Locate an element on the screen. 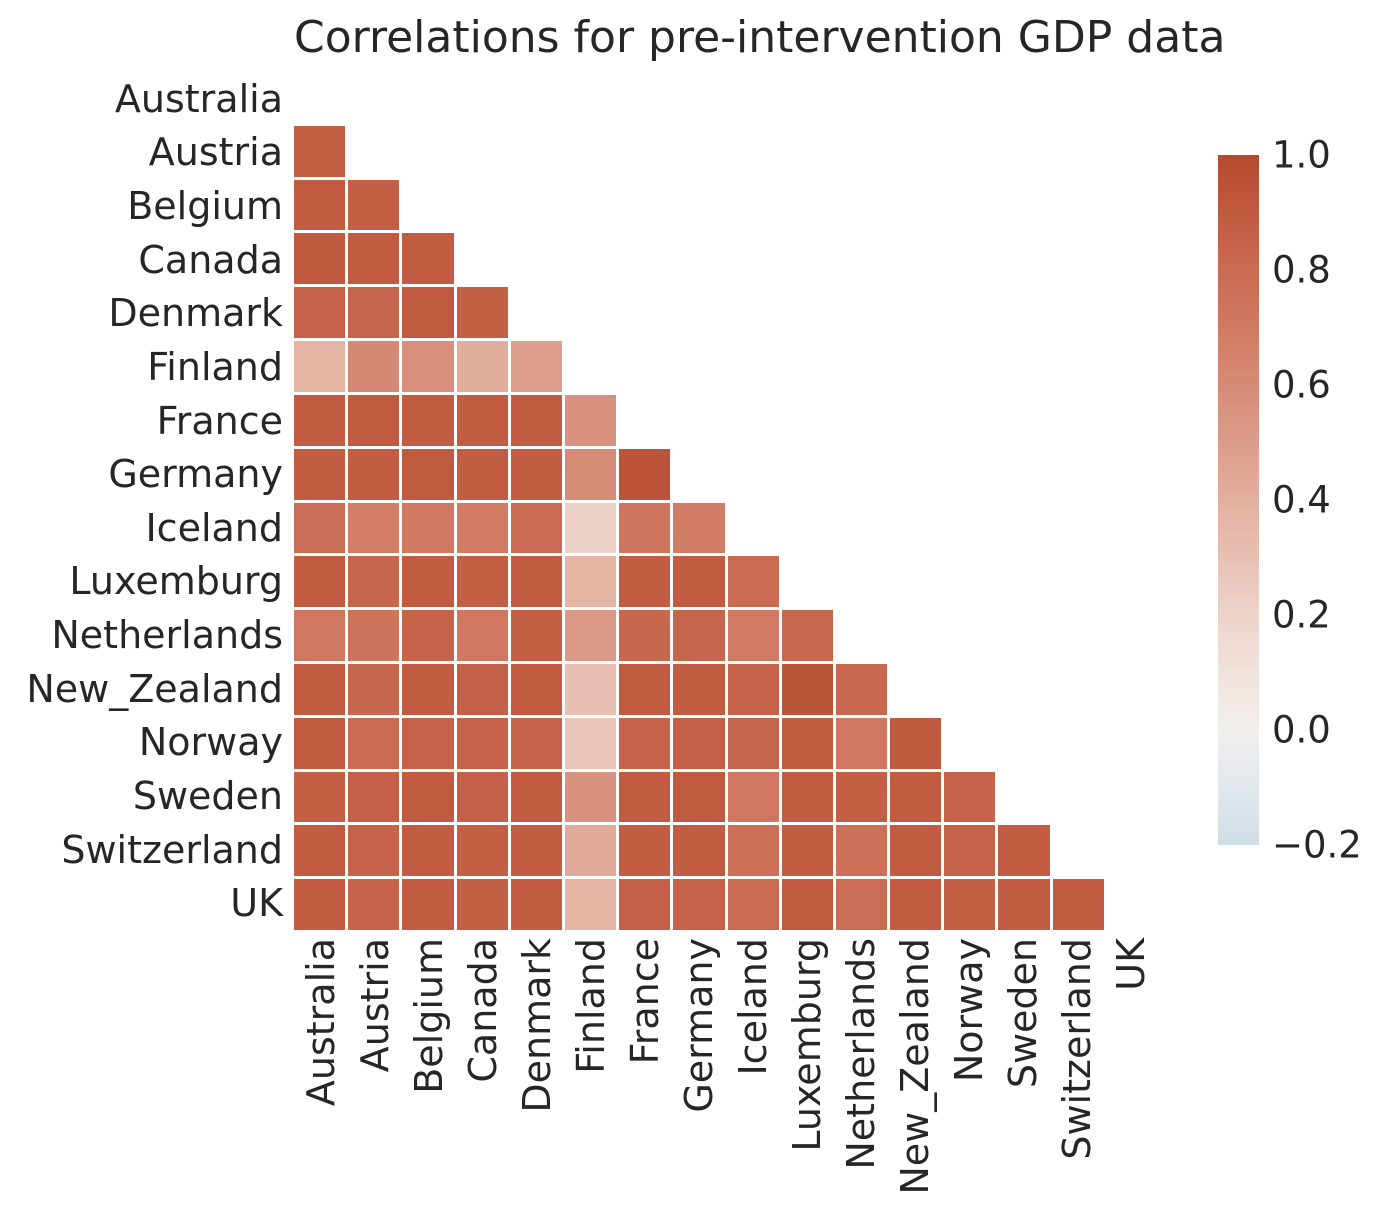  x-tick-label: Norway is located at coordinates (969, 1010).